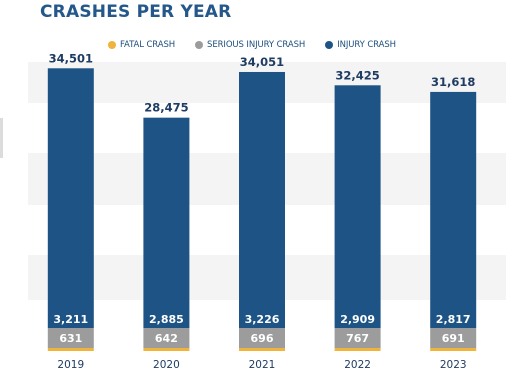 This screenshot has height=376, width=513. I want to click on legend-label-injury: INJURY CRASH, so click(366, 45).